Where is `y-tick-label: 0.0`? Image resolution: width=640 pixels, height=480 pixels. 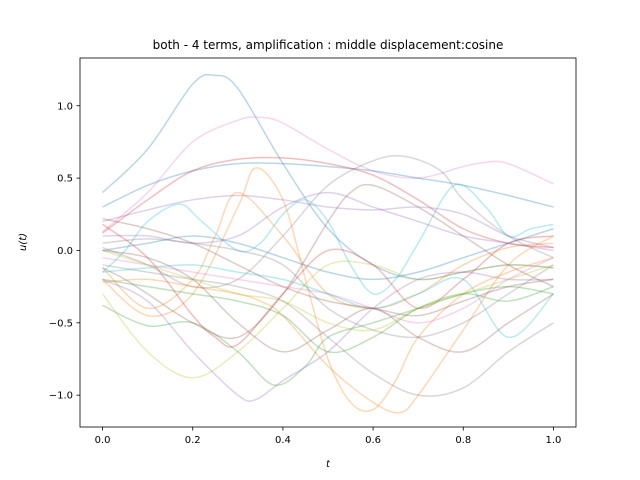 y-tick-label: 0.0 is located at coordinates (65, 251).